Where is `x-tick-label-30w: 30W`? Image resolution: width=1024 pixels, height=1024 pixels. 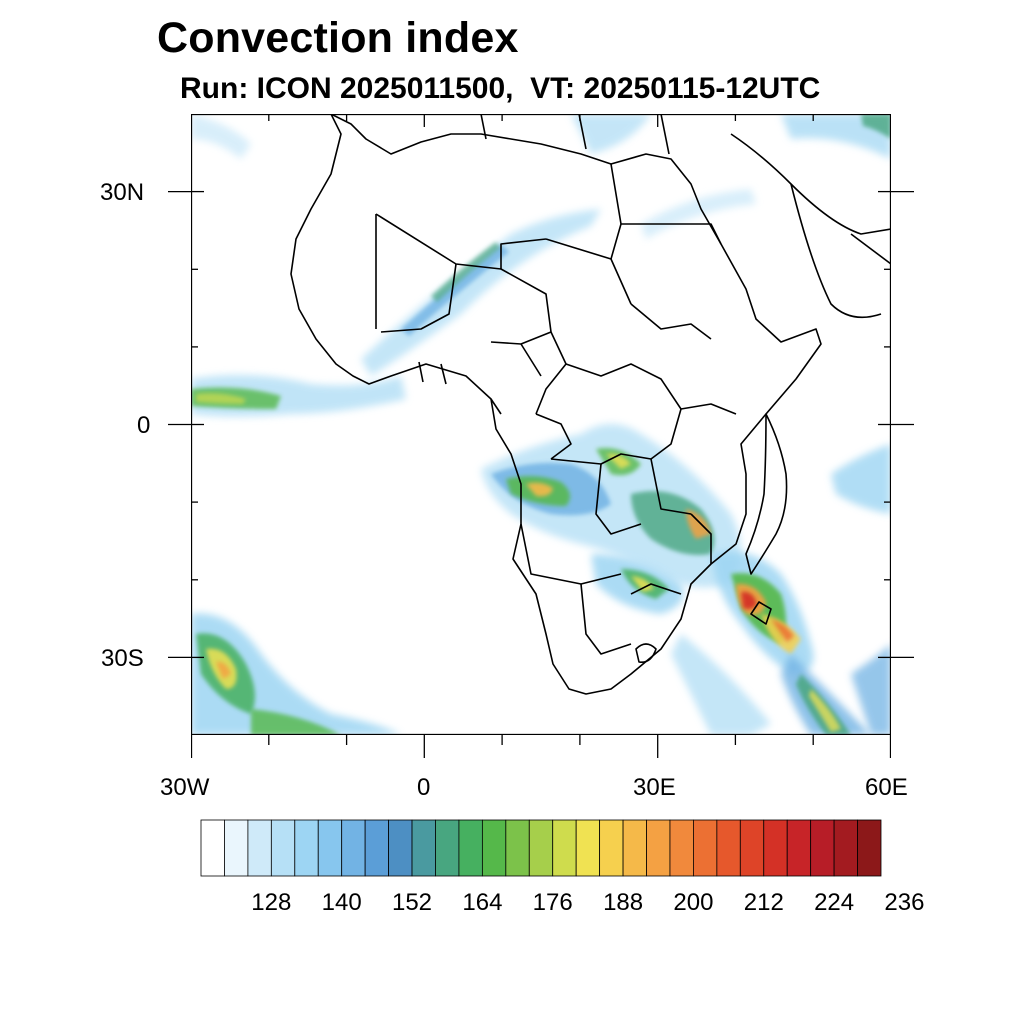 x-tick-label-30w: 30W is located at coordinates (185, 787).